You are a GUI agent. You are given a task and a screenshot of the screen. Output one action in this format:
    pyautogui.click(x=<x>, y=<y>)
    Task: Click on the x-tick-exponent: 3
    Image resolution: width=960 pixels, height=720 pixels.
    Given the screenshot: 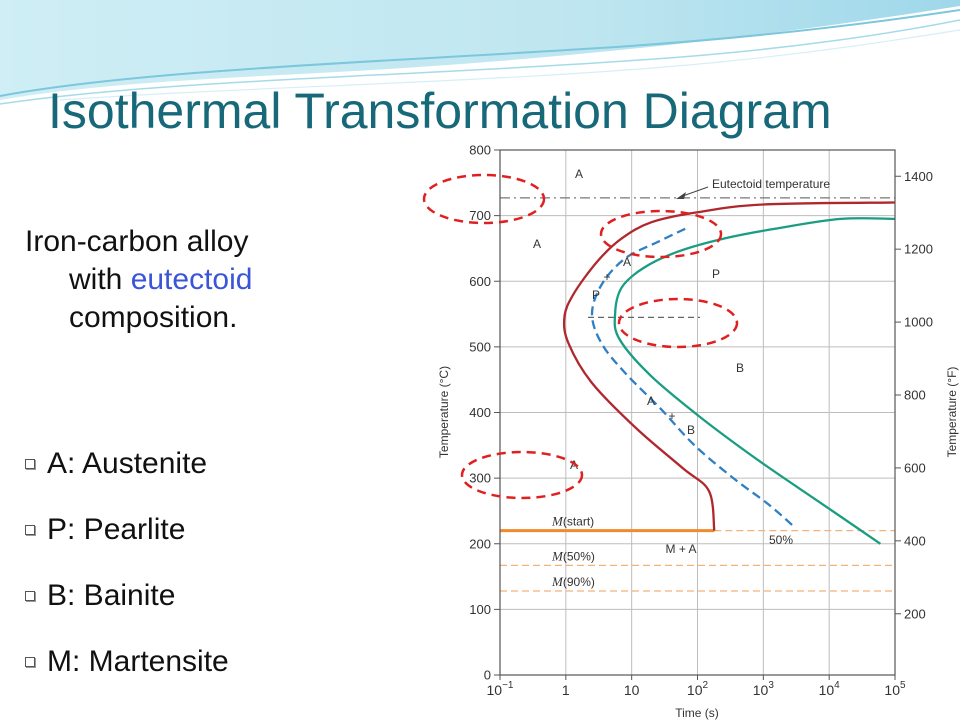 What is the action you would take?
    pyautogui.click(x=771, y=685)
    